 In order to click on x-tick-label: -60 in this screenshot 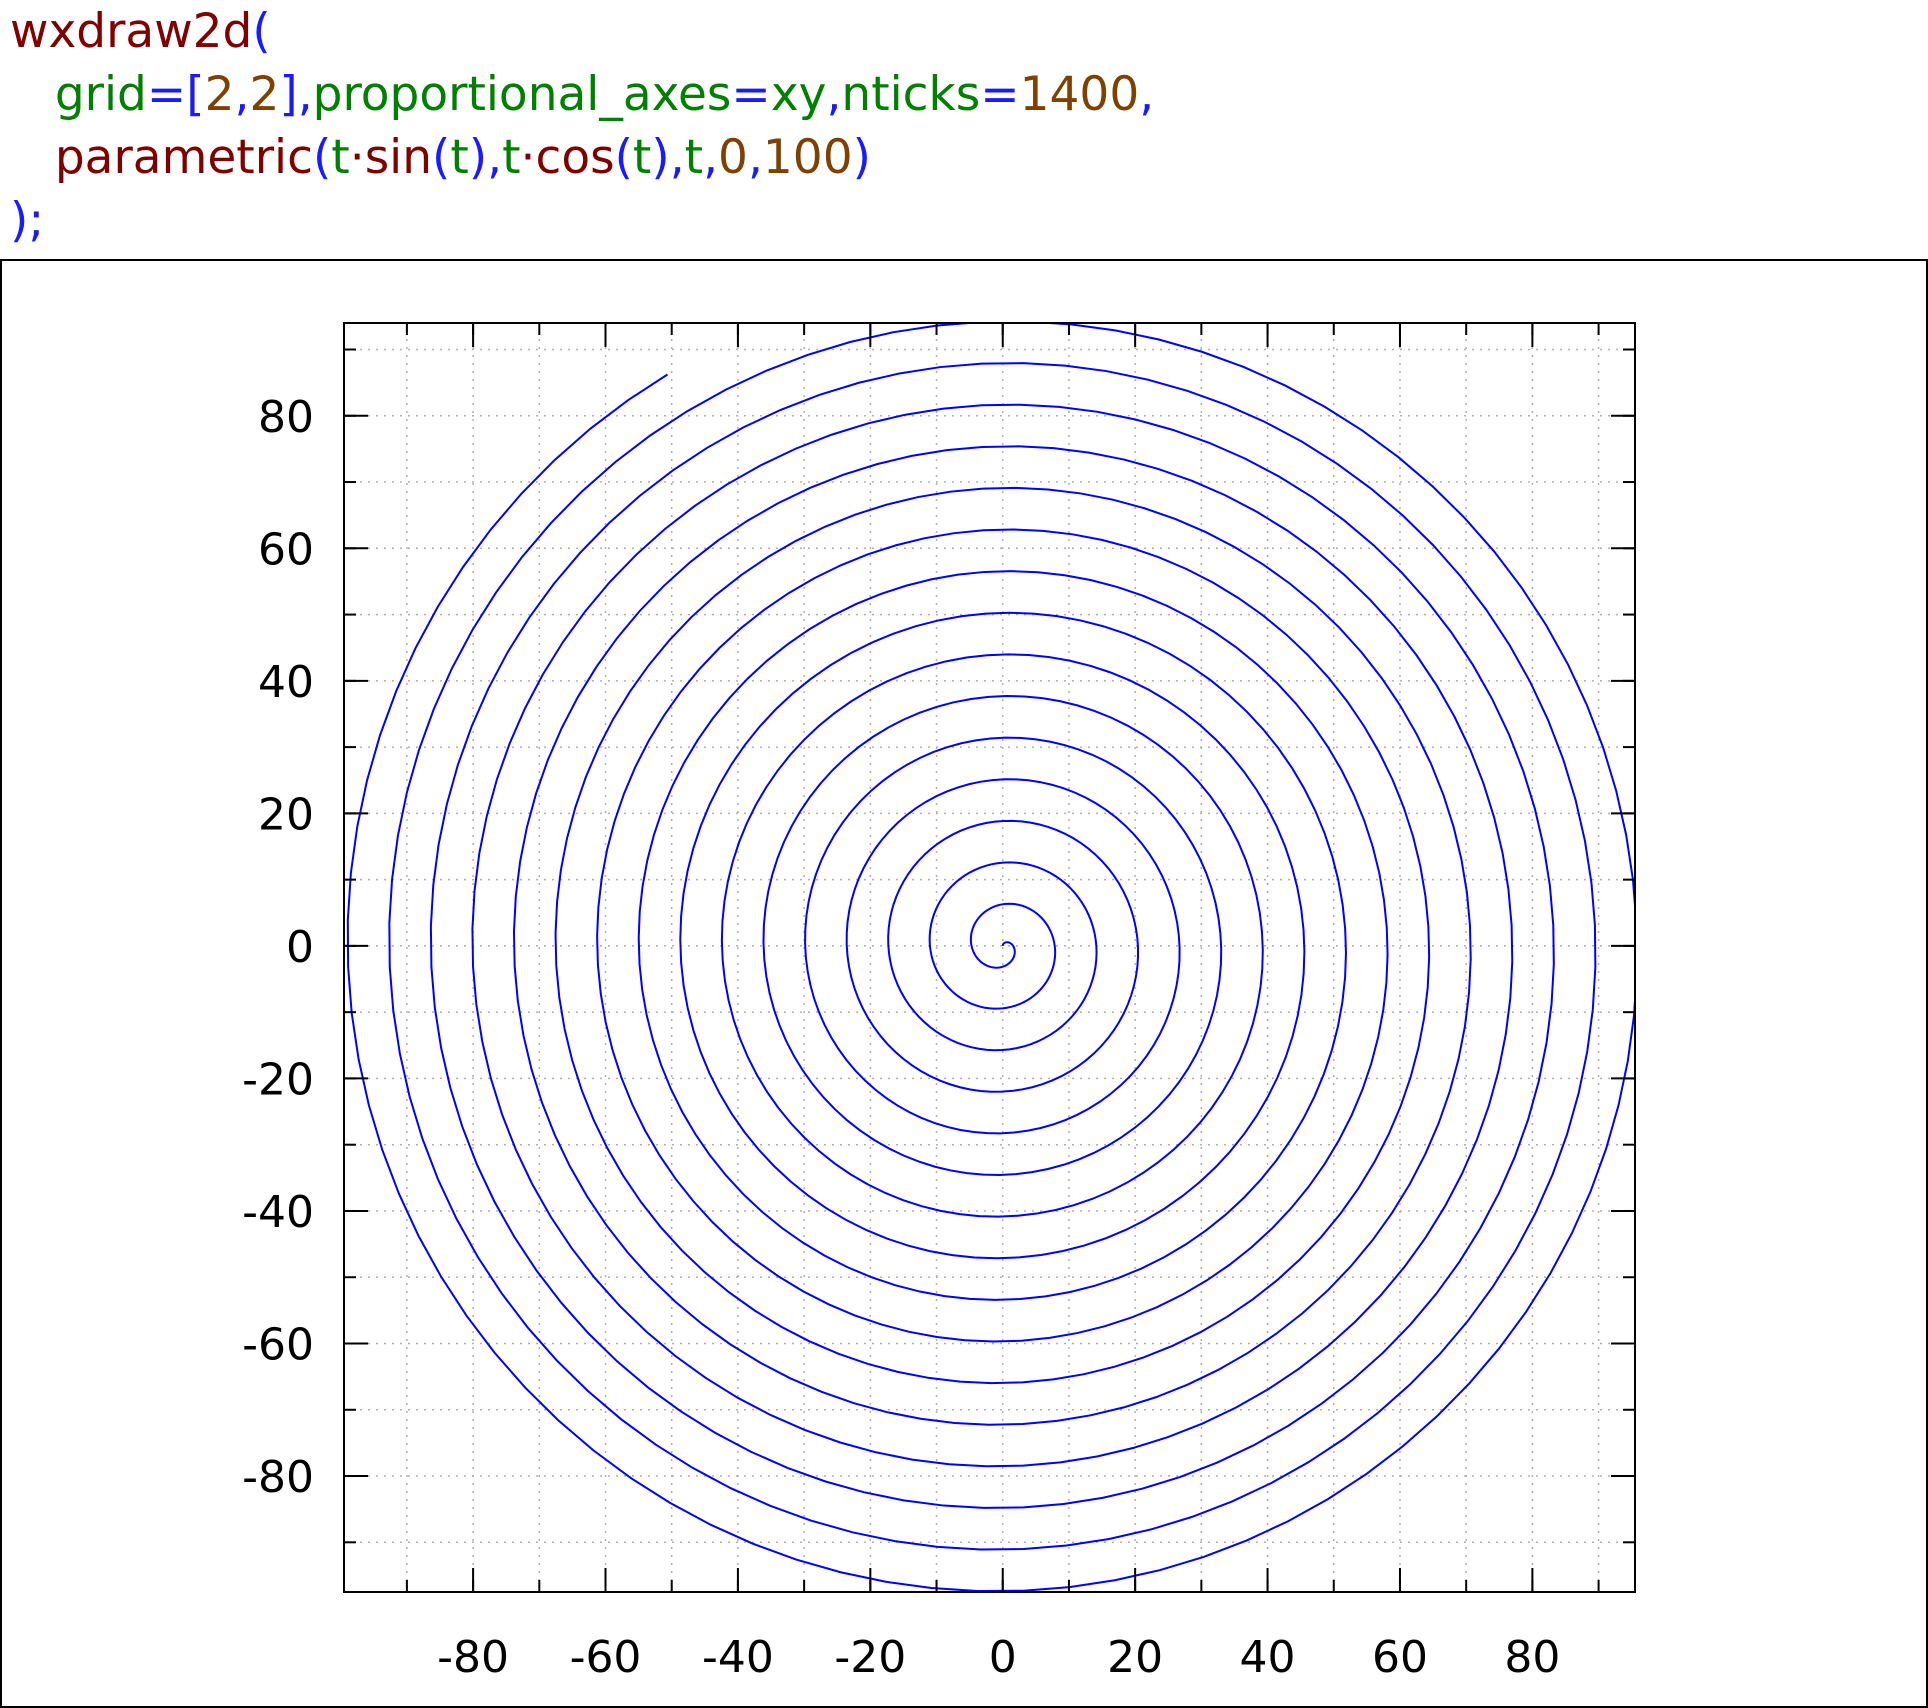, I will do `click(606, 1657)`.